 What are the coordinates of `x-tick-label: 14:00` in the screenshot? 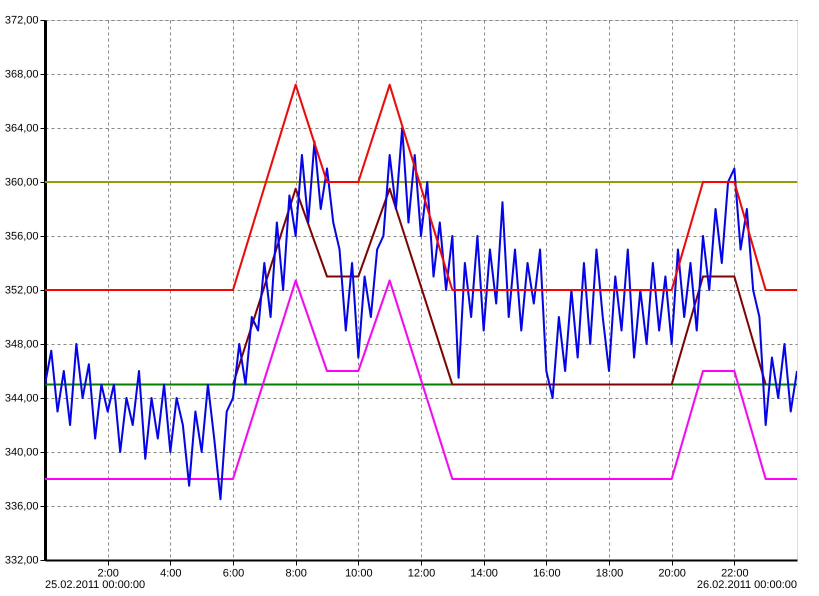 It's located at (484, 574).